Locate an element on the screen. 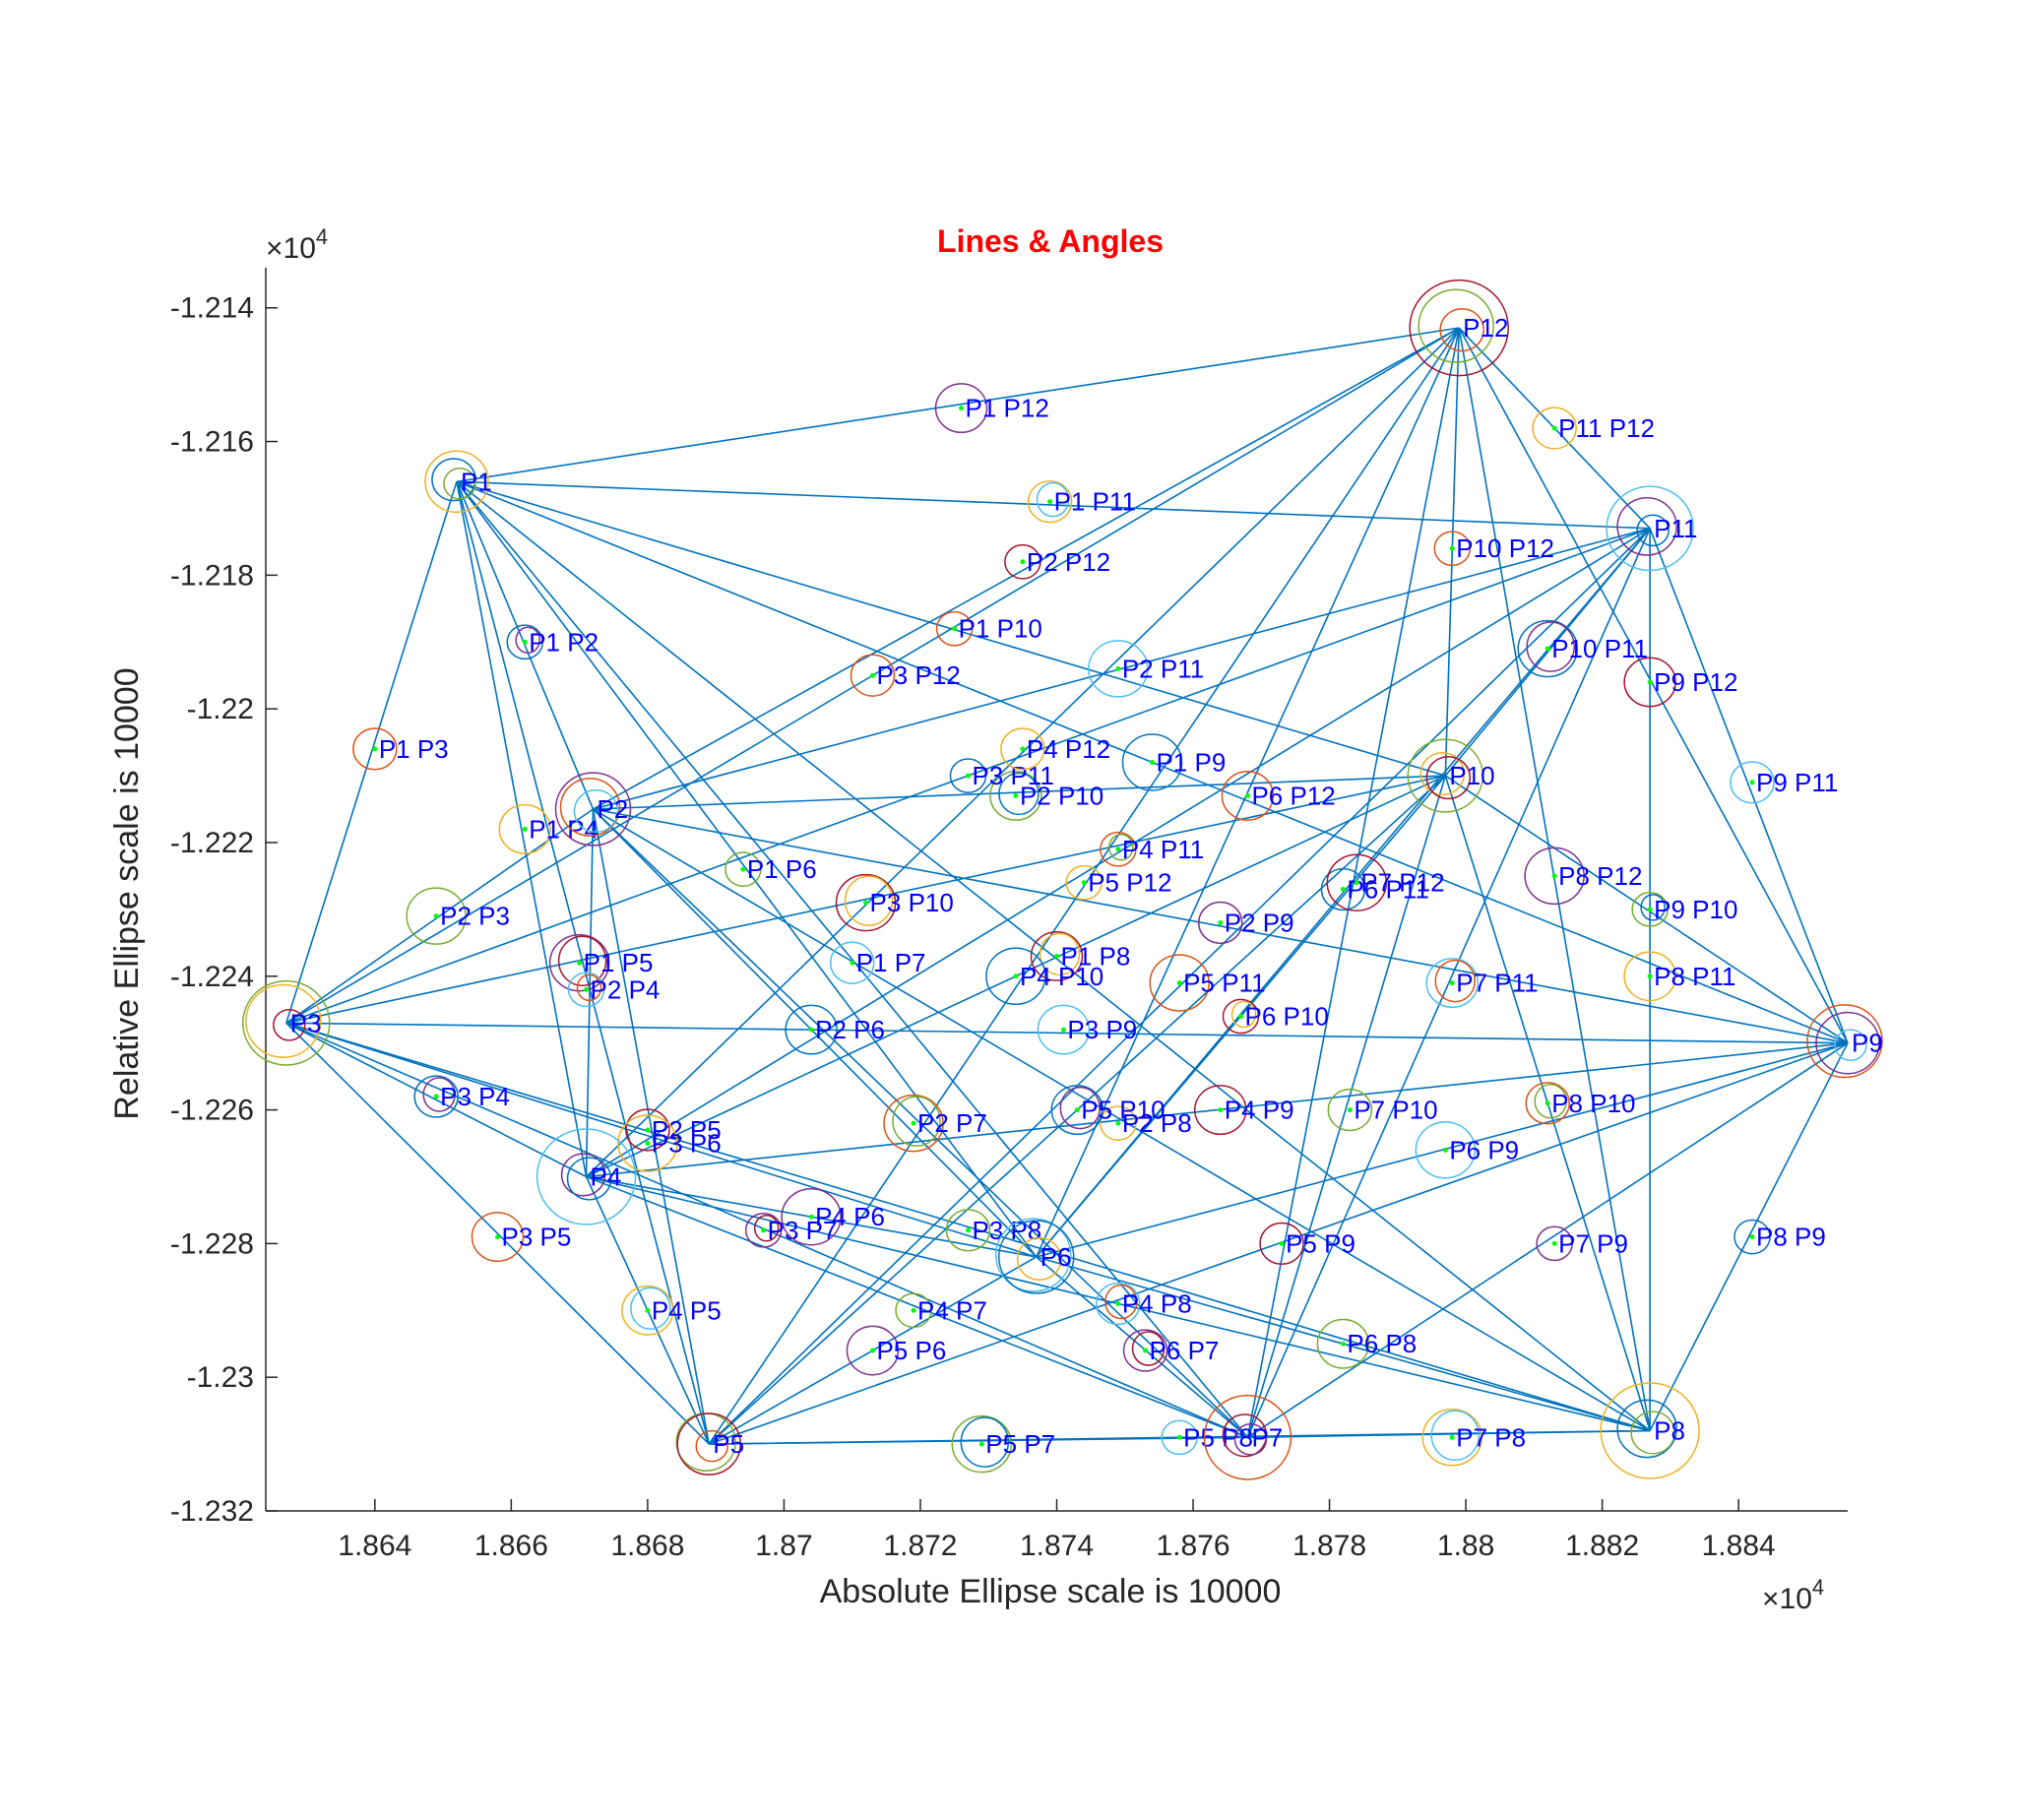  point-label: P10 is located at coordinates (1472, 775).